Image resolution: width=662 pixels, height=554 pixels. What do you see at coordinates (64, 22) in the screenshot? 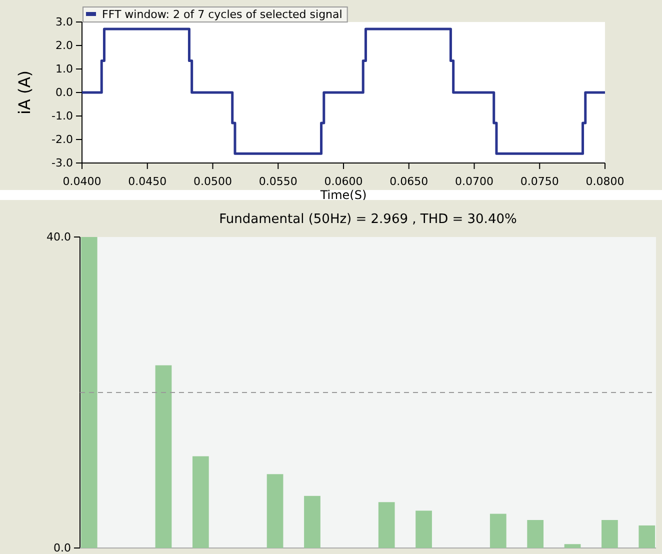
I see `y-tick-label: 3.0` at bounding box center [64, 22].